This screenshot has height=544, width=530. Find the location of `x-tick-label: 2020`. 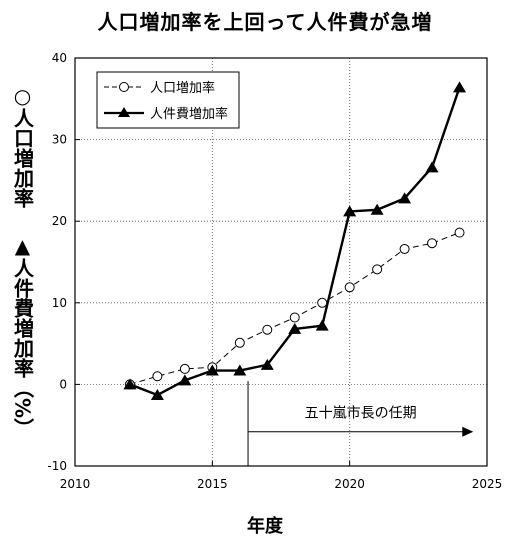

x-tick-label: 2020 is located at coordinates (349, 484).